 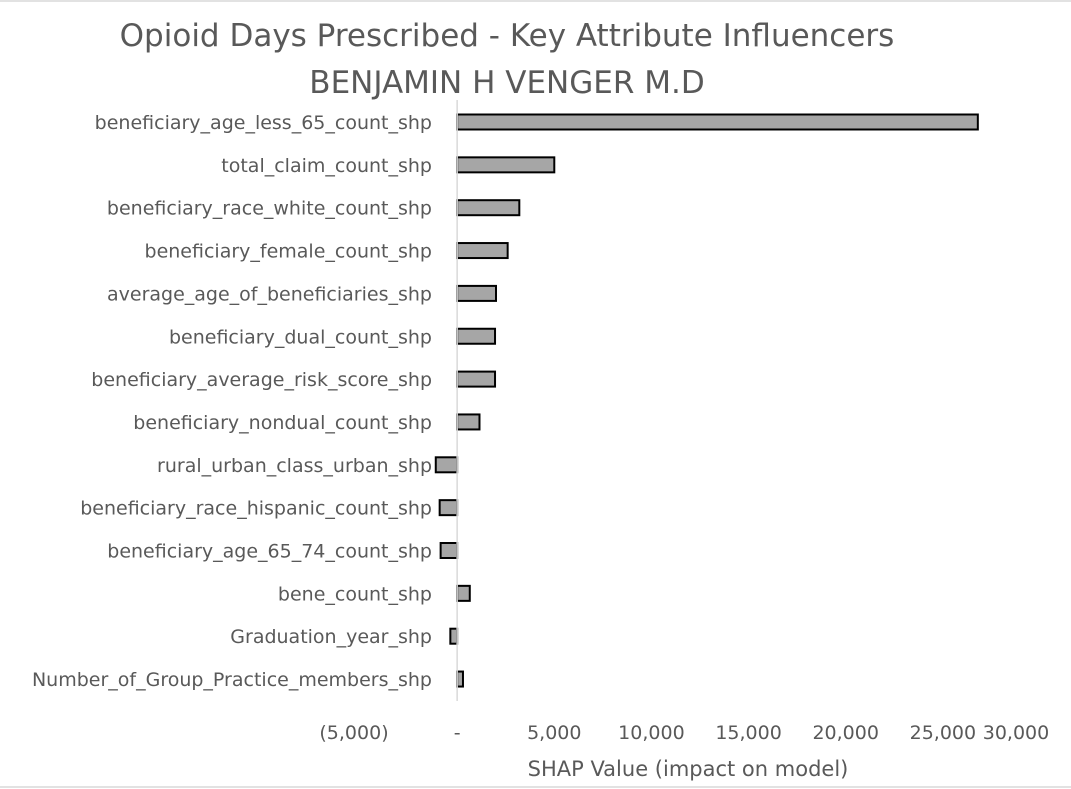 I want to click on category-label: bene_count_shp, so click(x=355, y=594).